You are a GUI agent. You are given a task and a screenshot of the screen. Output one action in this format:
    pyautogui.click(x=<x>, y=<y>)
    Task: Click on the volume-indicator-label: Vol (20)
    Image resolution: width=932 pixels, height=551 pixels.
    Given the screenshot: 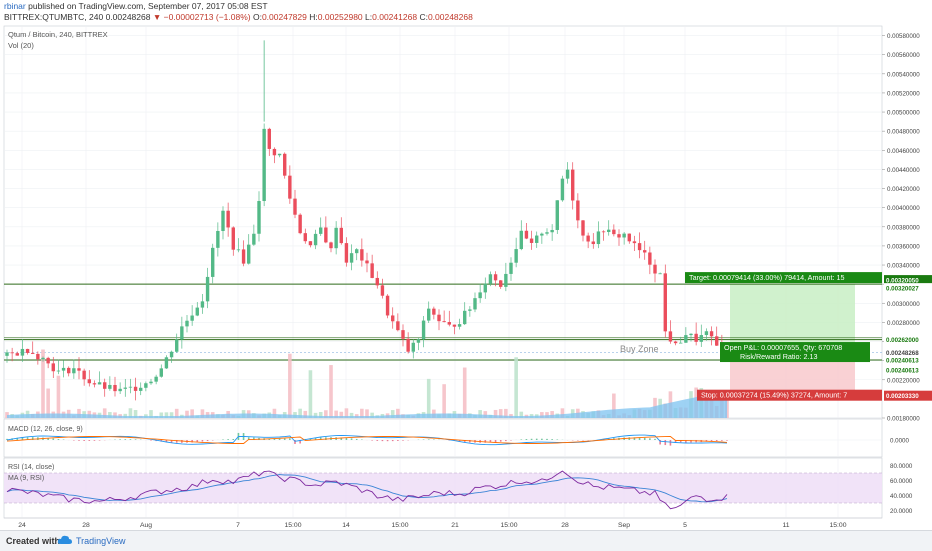 What is the action you would take?
    pyautogui.click(x=21, y=45)
    